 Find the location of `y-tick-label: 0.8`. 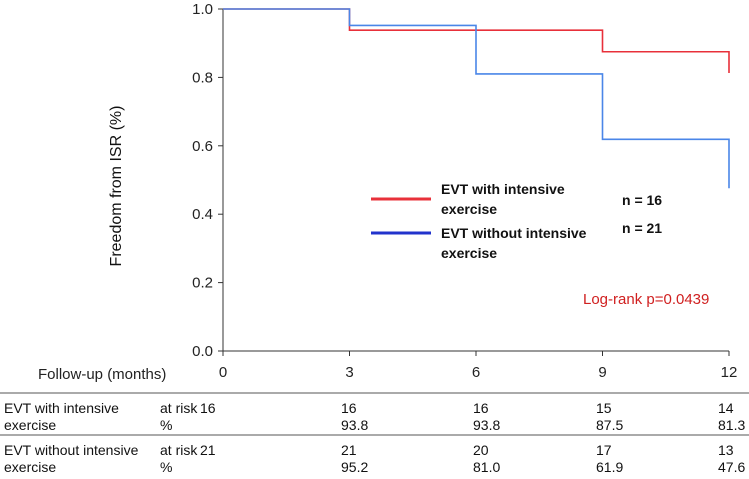

y-tick-label: 0.8 is located at coordinates (202, 77).